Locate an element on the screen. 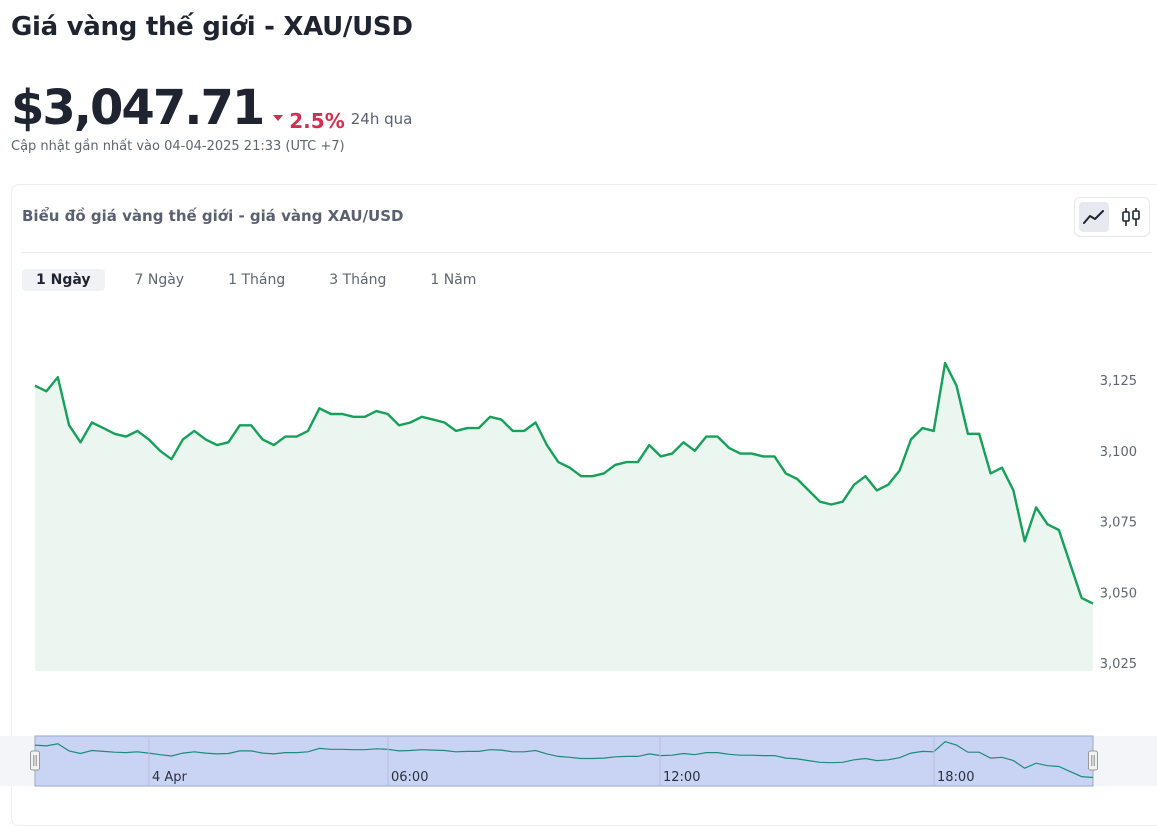 Image resolution: width=1157 pixels, height=826 pixels. price-change: 2.5% is located at coordinates (309, 121).